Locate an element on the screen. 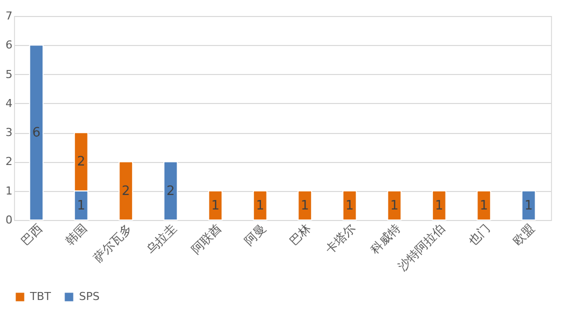 The width and height of the screenshot is (561, 320). x-tick-label: 阿曼 is located at coordinates (255, 234).